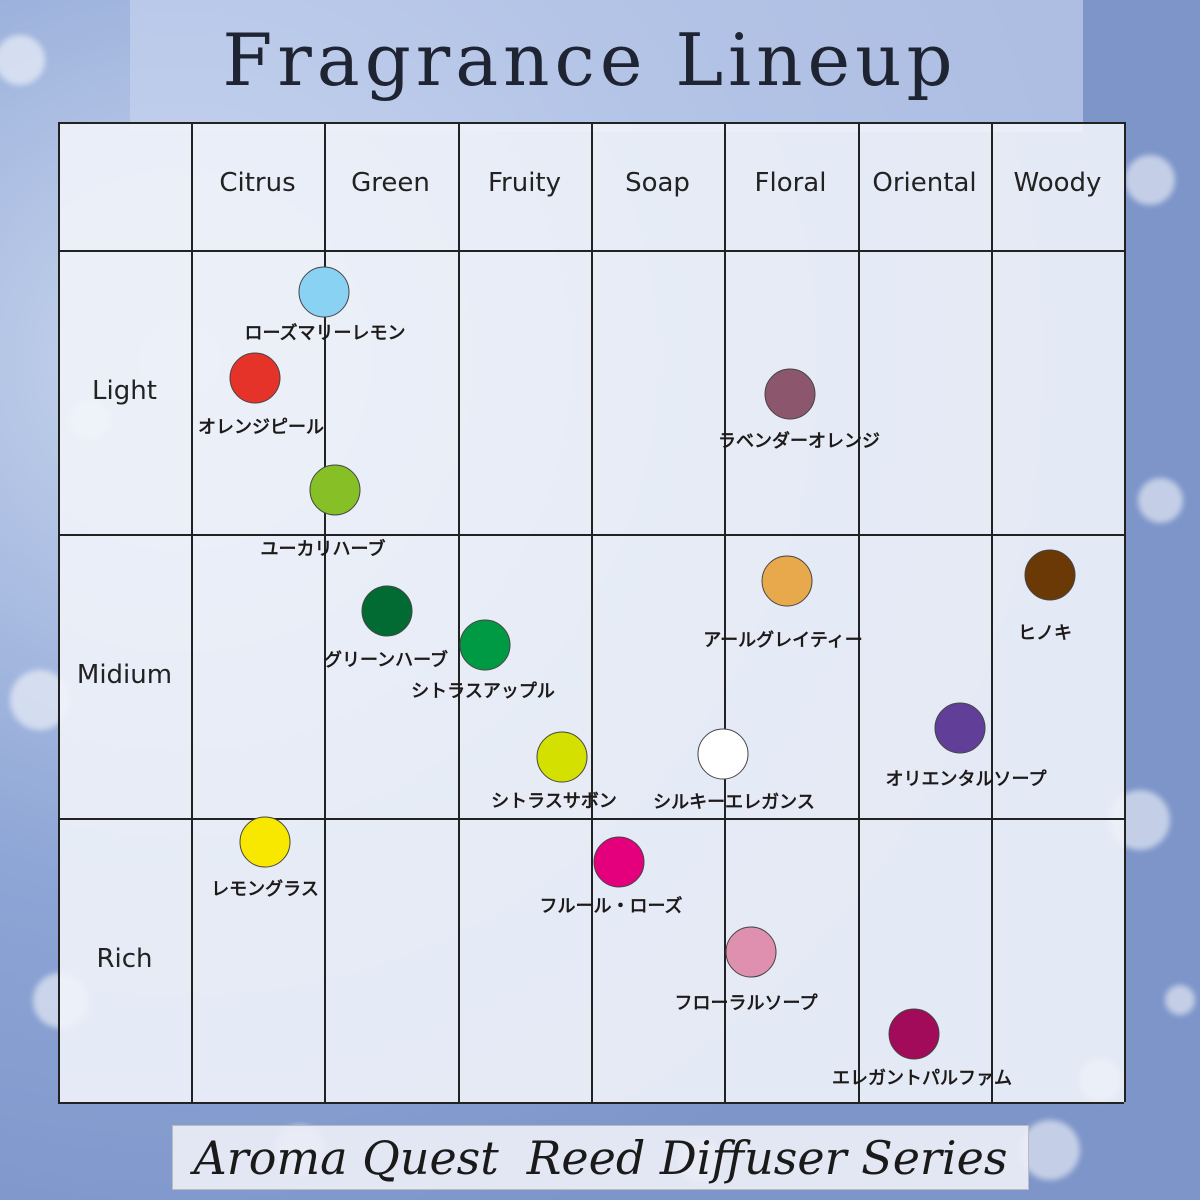 This screenshot has width=1200, height=1200. What do you see at coordinates (924, 183) in the screenshot?
I see `column-header: Oriental` at bounding box center [924, 183].